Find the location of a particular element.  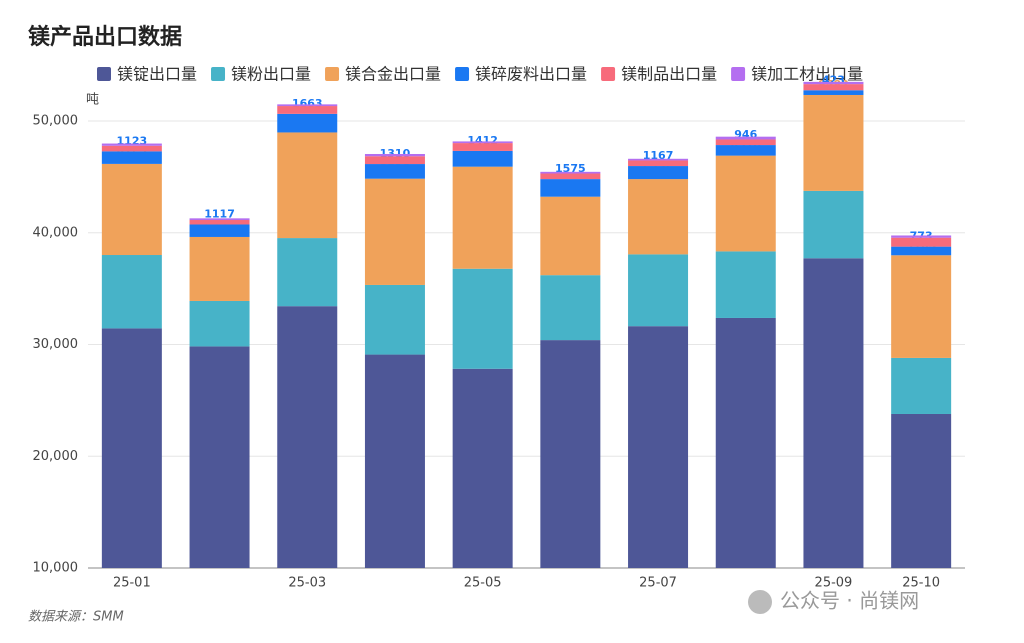

y-tick-label: 50,000 is located at coordinates (56, 121).